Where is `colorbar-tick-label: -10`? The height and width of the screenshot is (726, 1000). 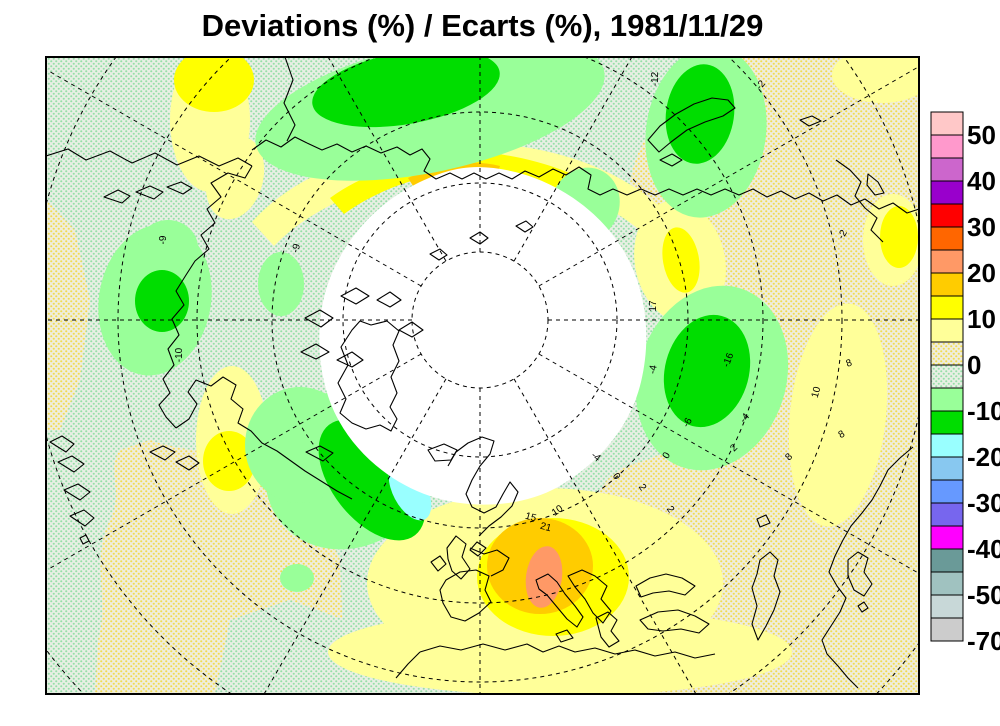 colorbar-tick-label: -10 is located at coordinates (983, 411).